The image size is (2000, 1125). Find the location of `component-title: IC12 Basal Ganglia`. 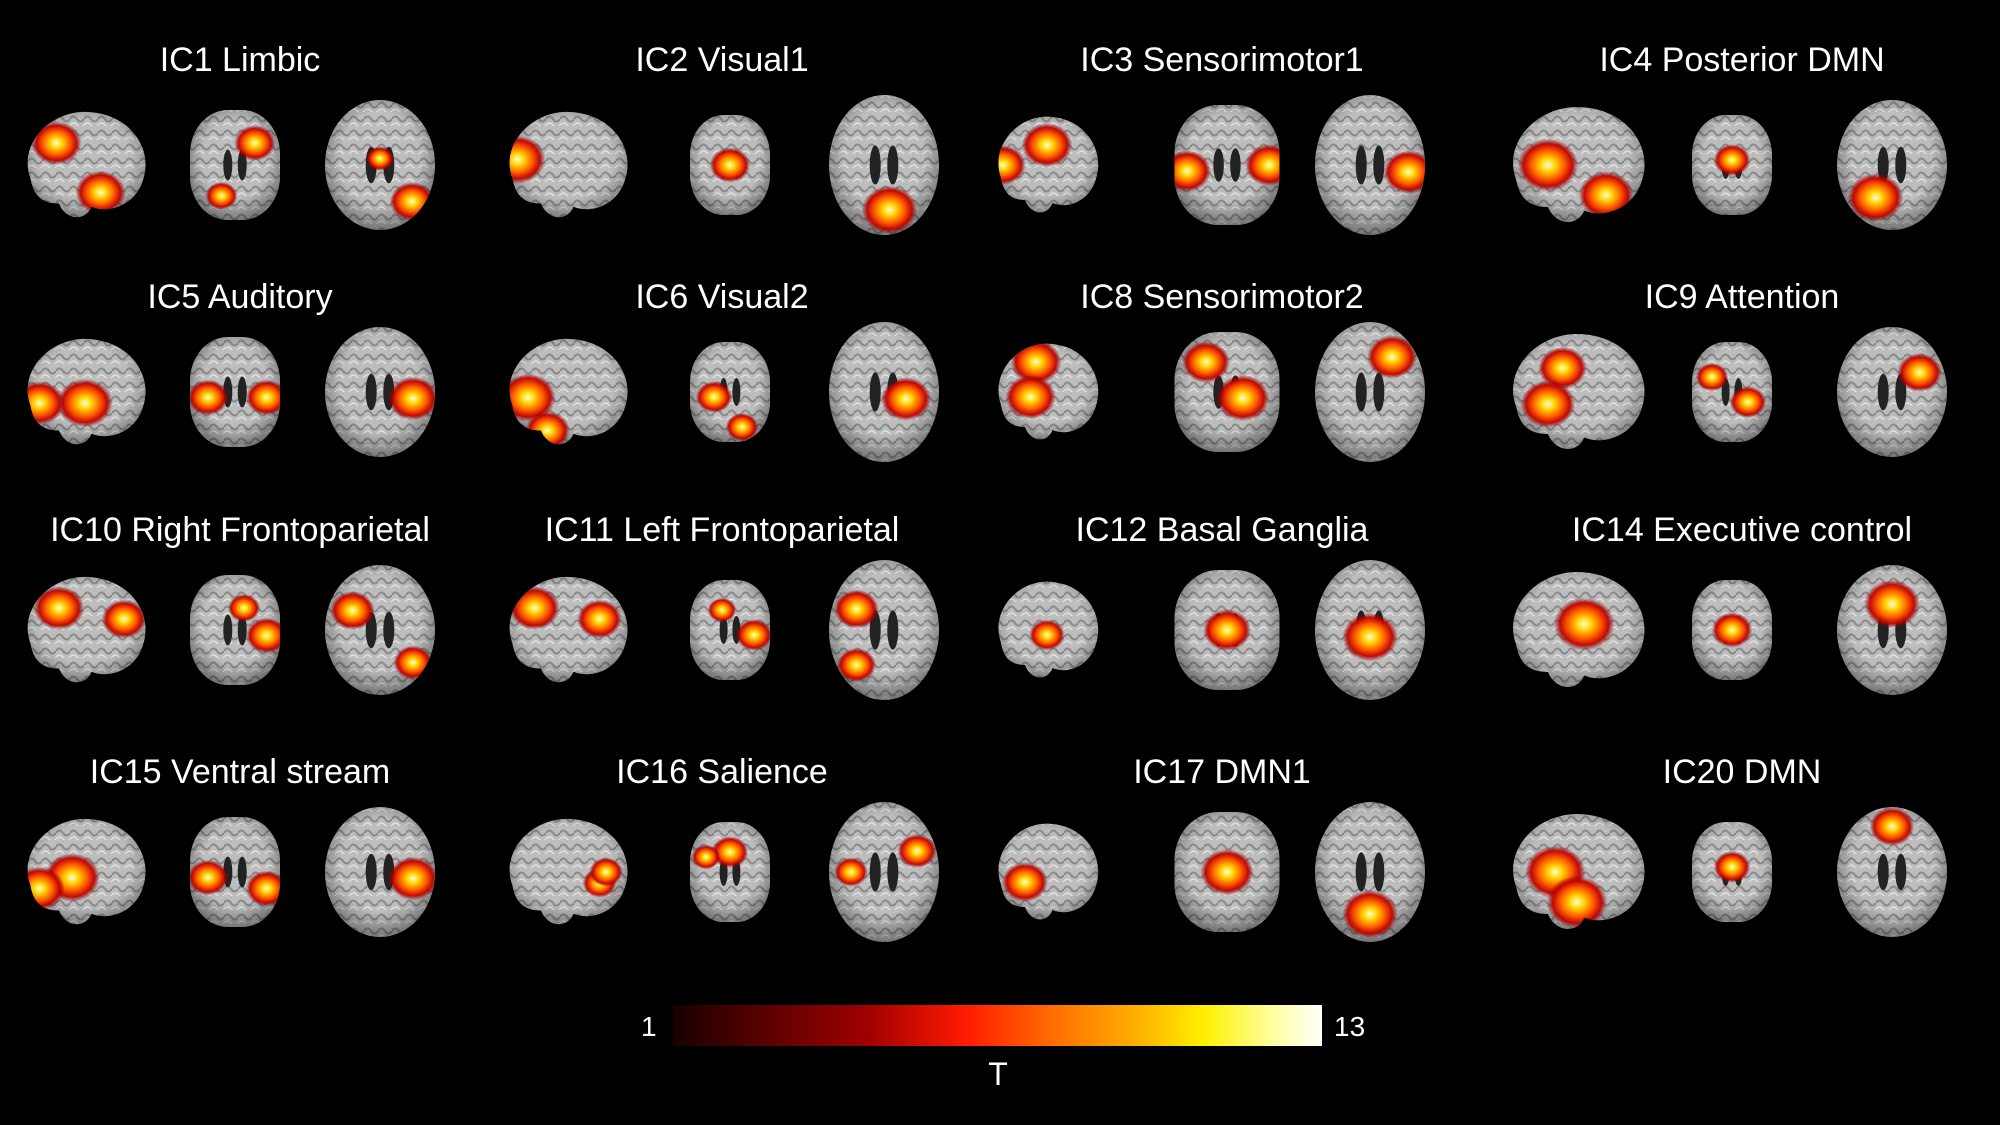

component-title: IC12 Basal Ganglia is located at coordinates (1222, 530).